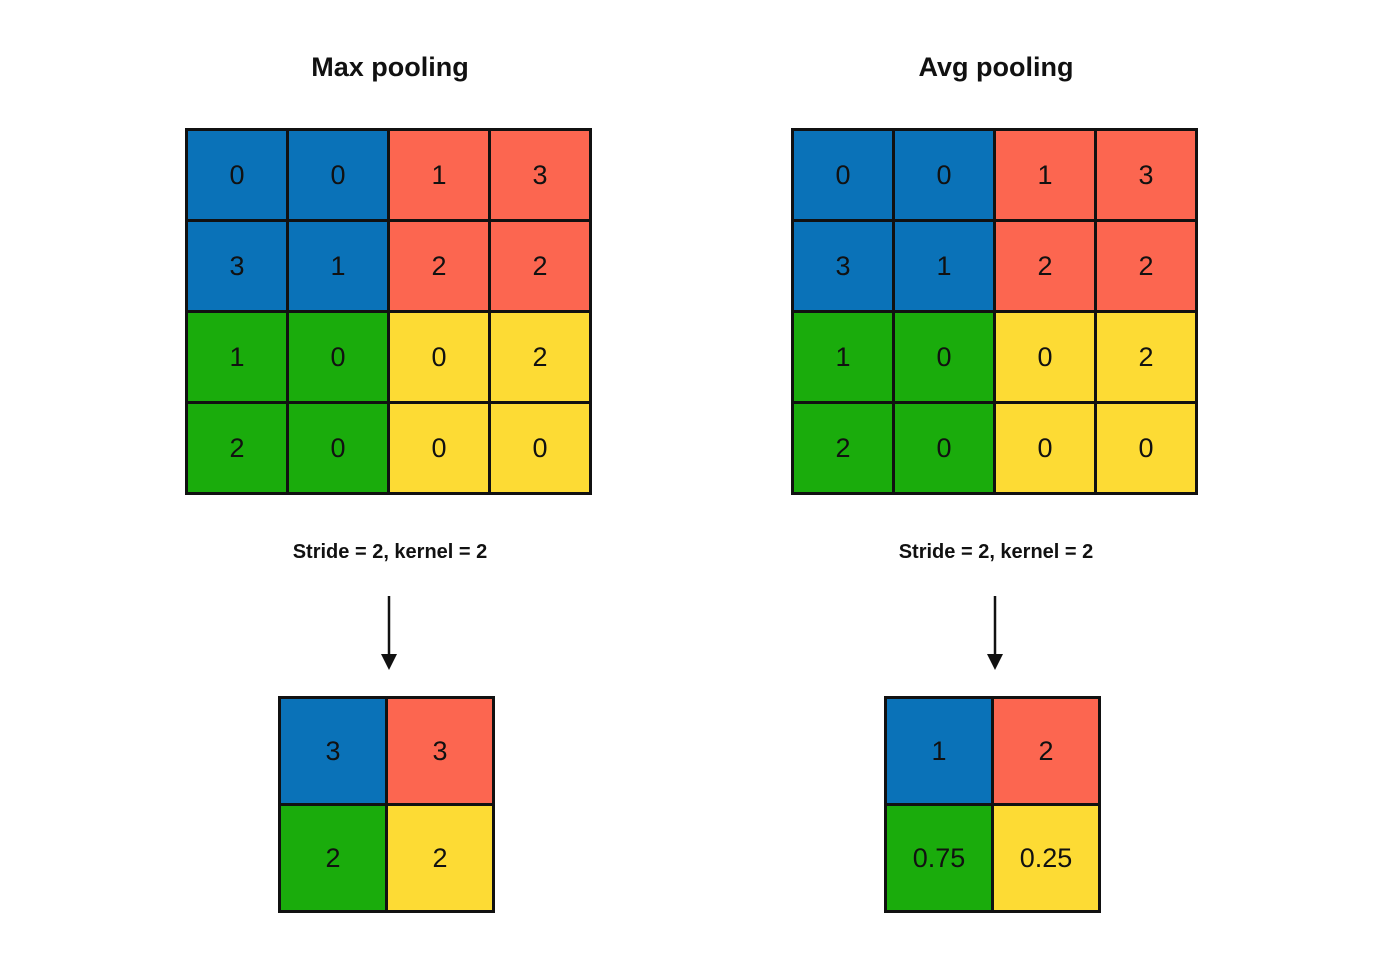 The width and height of the screenshot is (1400, 980). What do you see at coordinates (992, 804) in the screenshot?
I see `output-matrix: 1 2 0.75 0.25` at bounding box center [992, 804].